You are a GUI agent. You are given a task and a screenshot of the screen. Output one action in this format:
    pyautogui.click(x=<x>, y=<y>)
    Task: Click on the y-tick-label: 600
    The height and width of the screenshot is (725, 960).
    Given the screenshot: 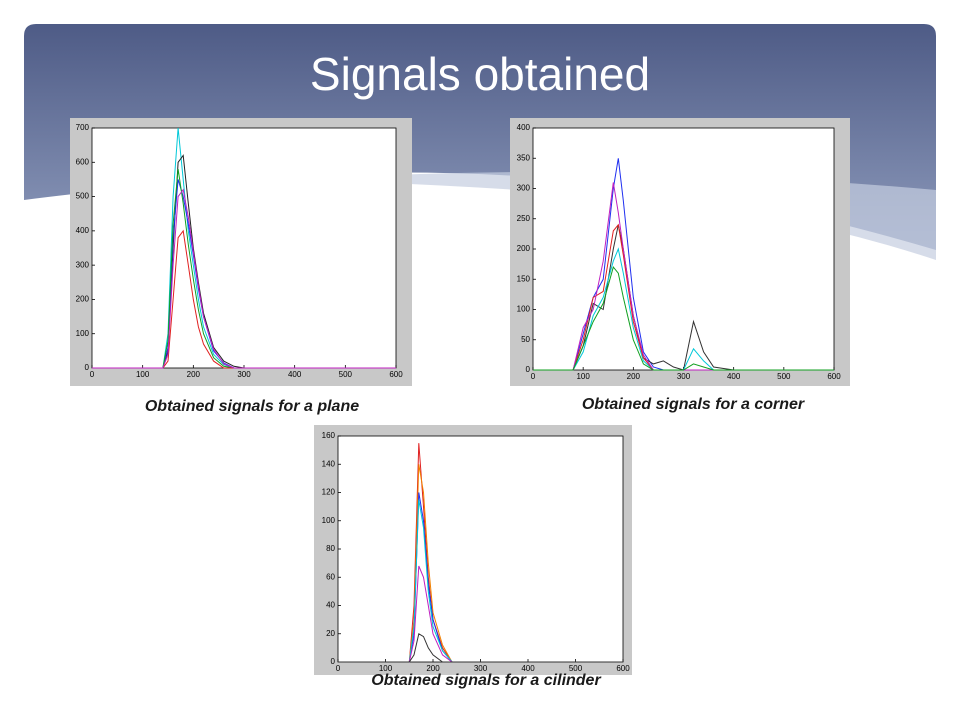 What is the action you would take?
    pyautogui.click(x=83, y=161)
    